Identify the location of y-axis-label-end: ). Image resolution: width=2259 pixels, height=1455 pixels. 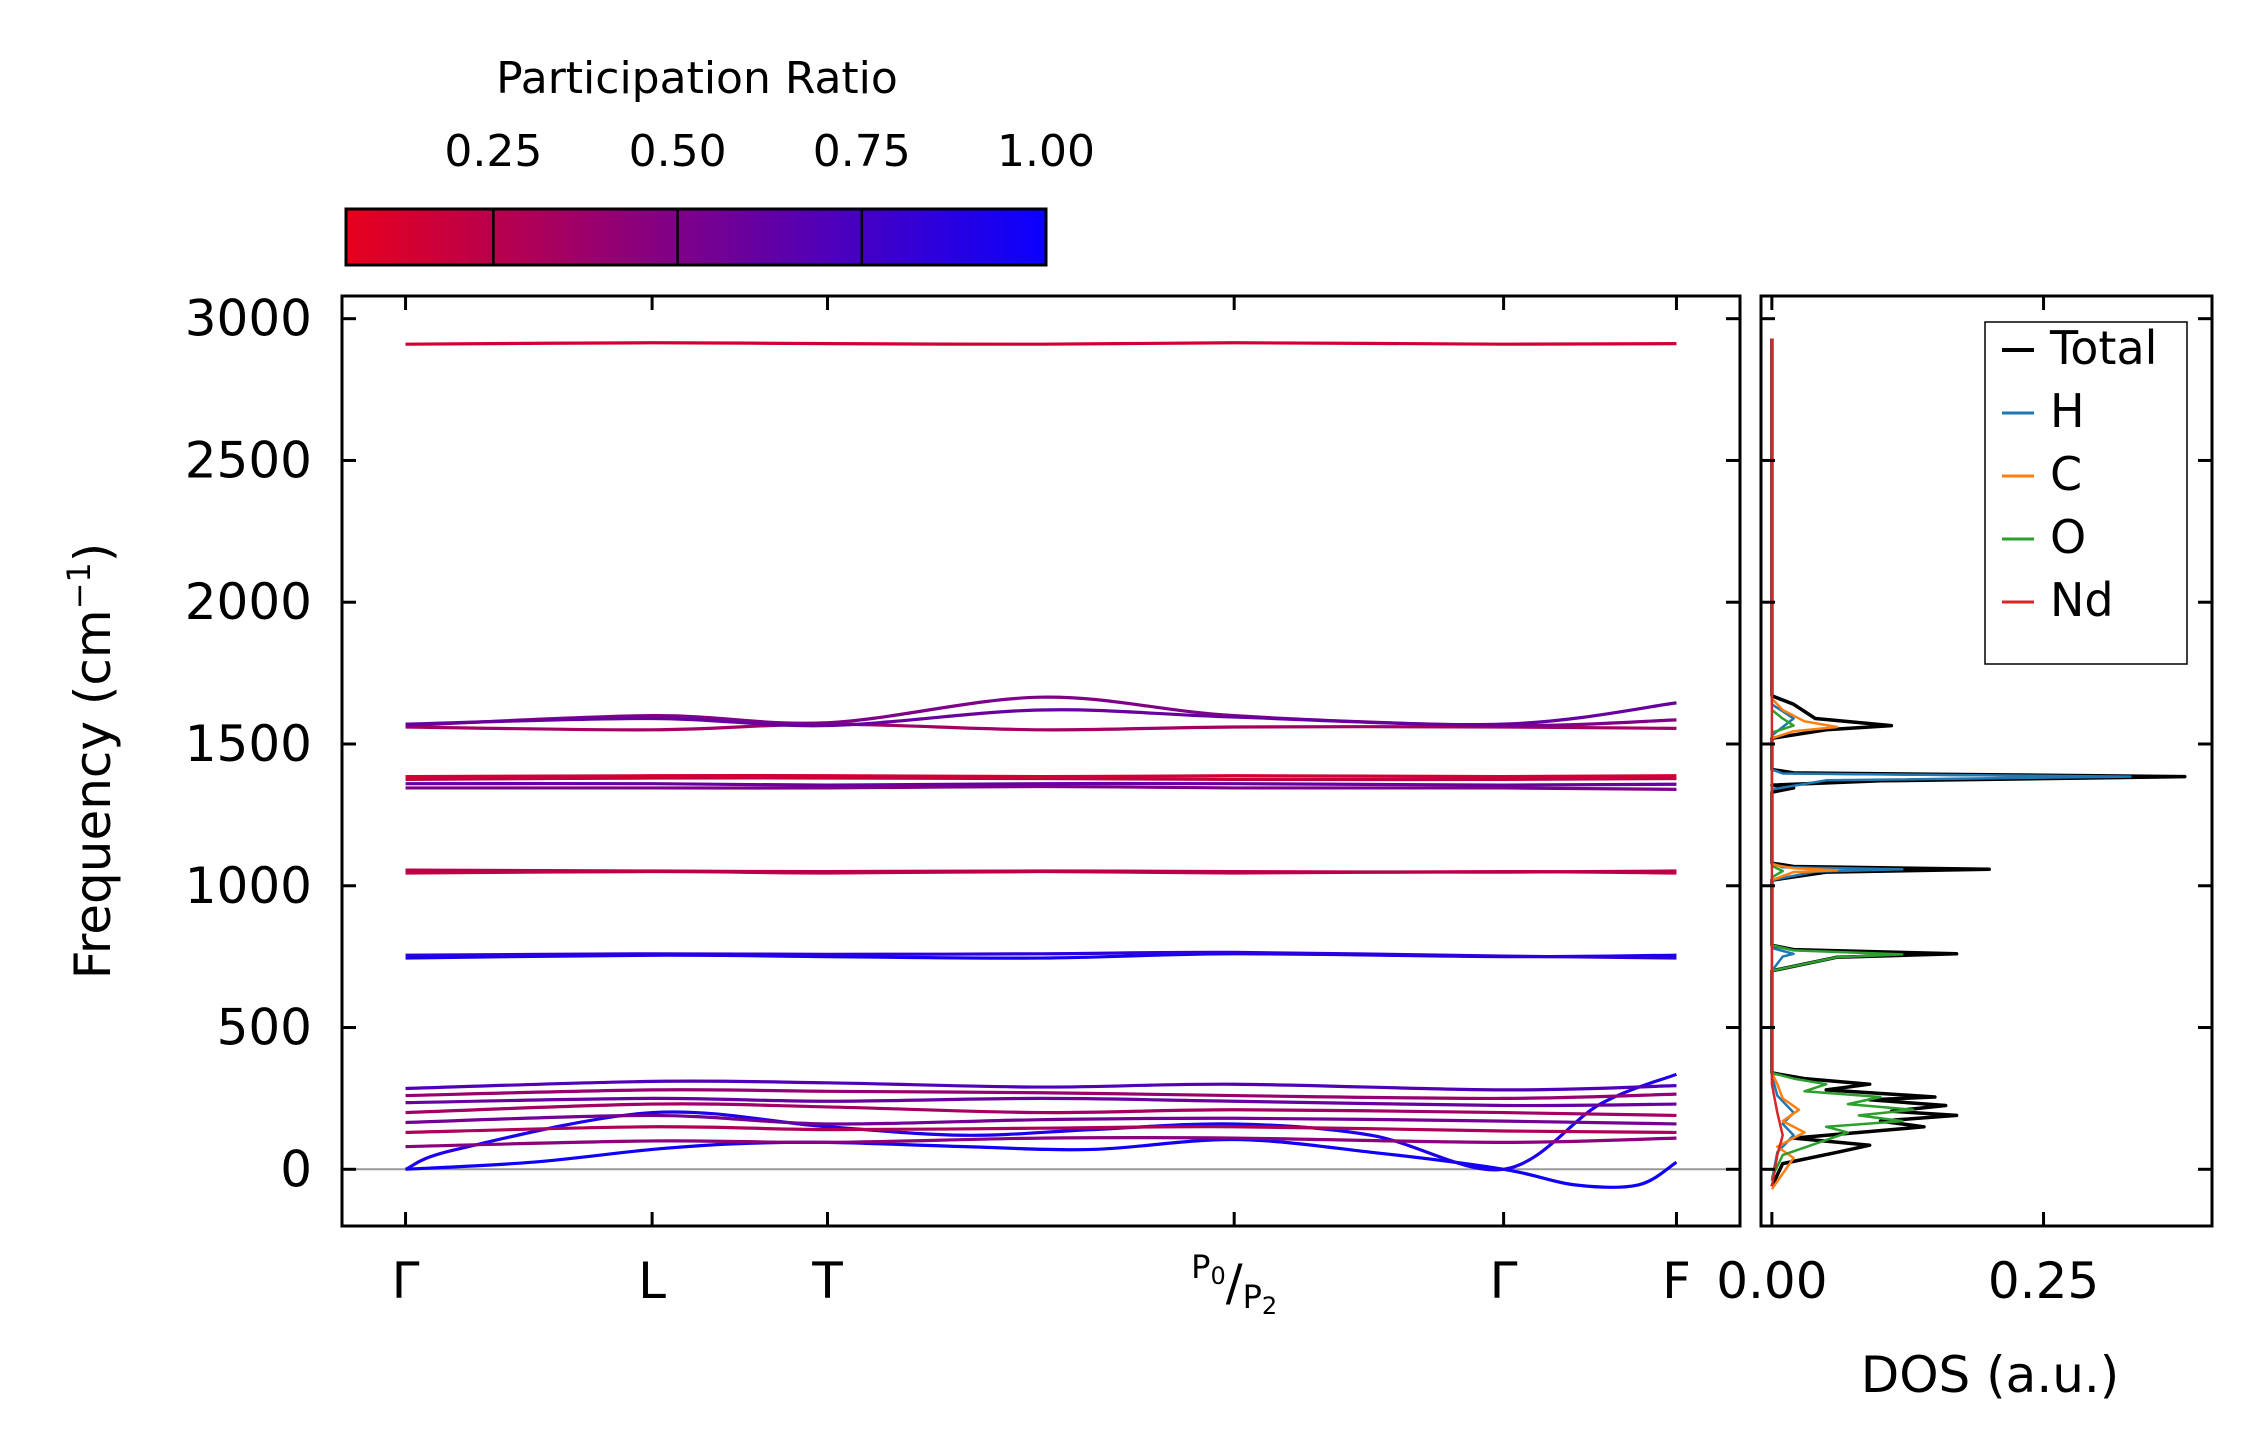
(93, 553).